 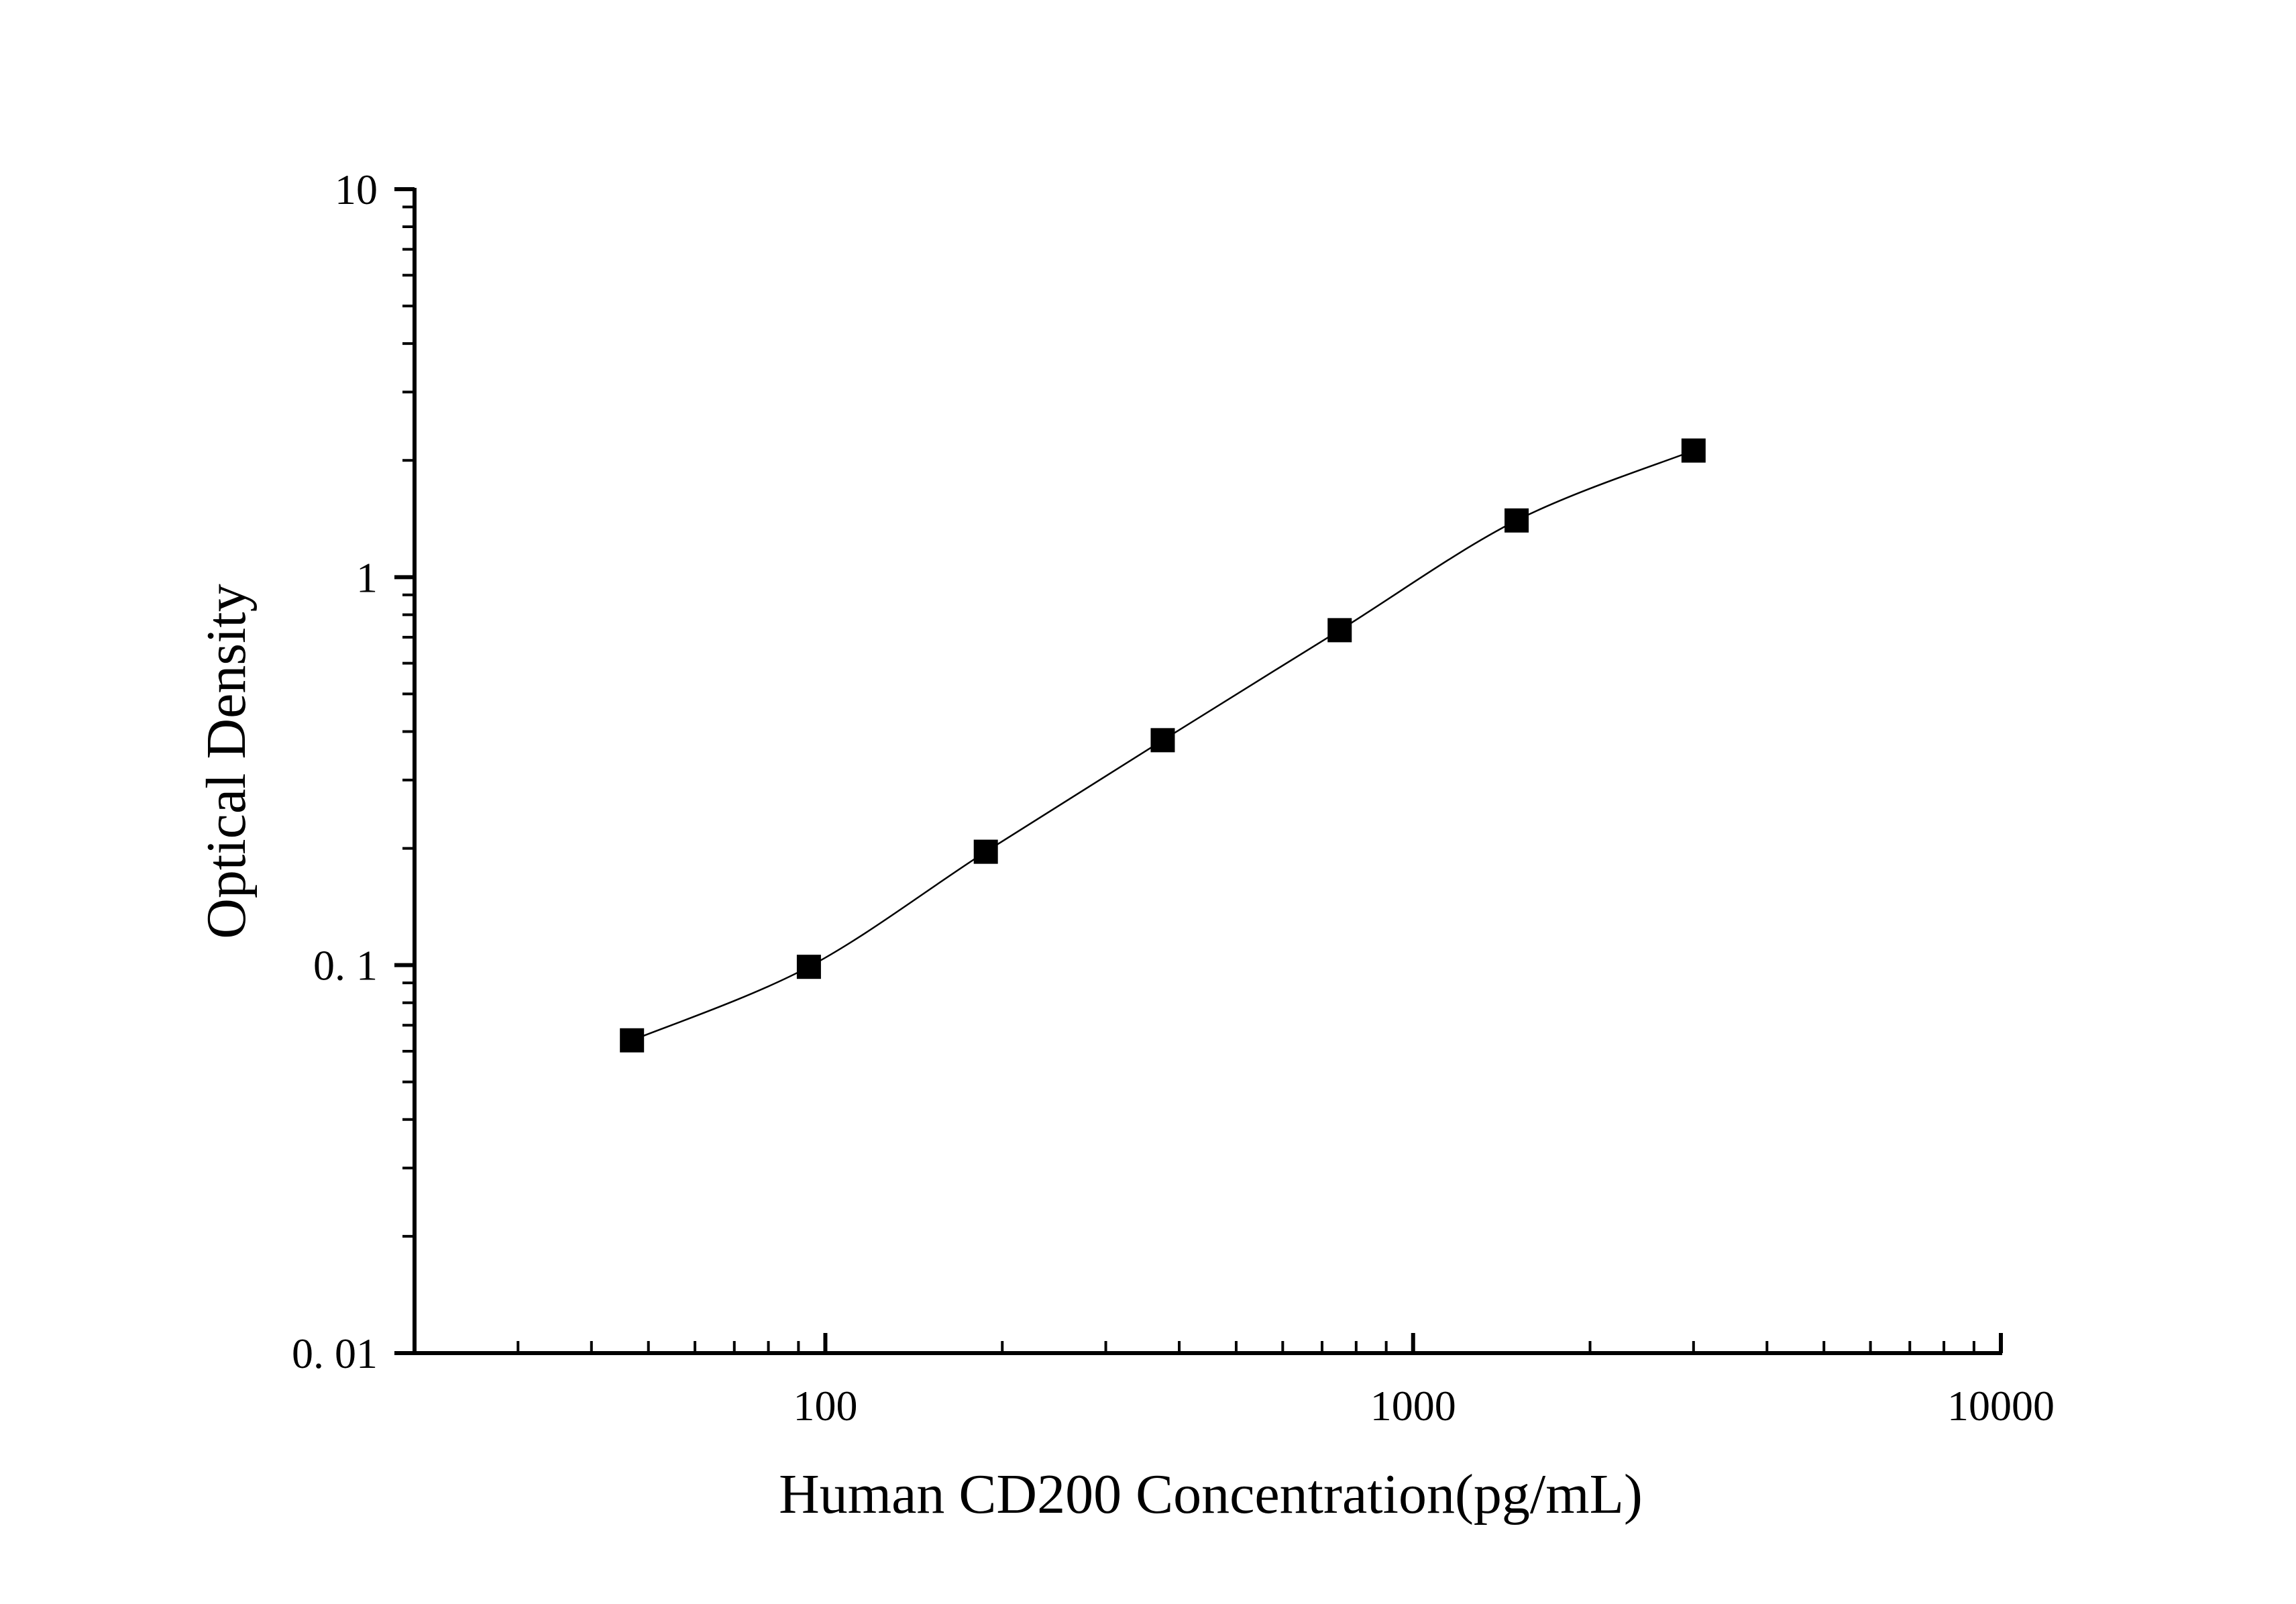 I want to click on x-tick-label: 100, so click(x=825, y=1406).